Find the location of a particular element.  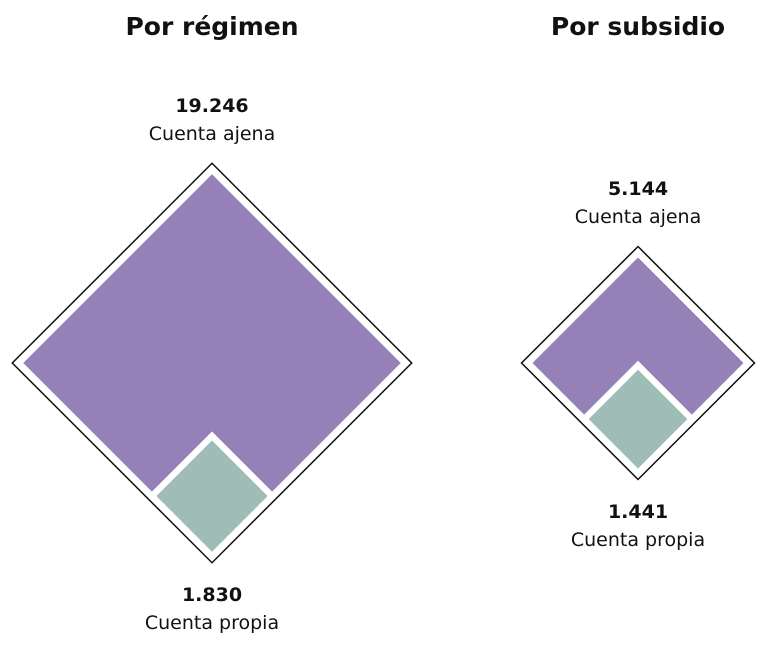

chart-title: Por subsidio is located at coordinates (638, 26).